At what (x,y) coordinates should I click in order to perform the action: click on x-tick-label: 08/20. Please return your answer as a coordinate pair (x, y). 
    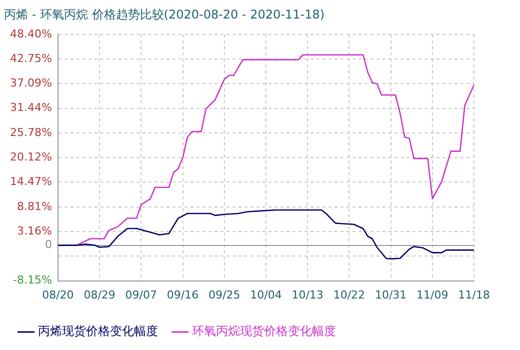
    Looking at the image, I should click on (58, 295).